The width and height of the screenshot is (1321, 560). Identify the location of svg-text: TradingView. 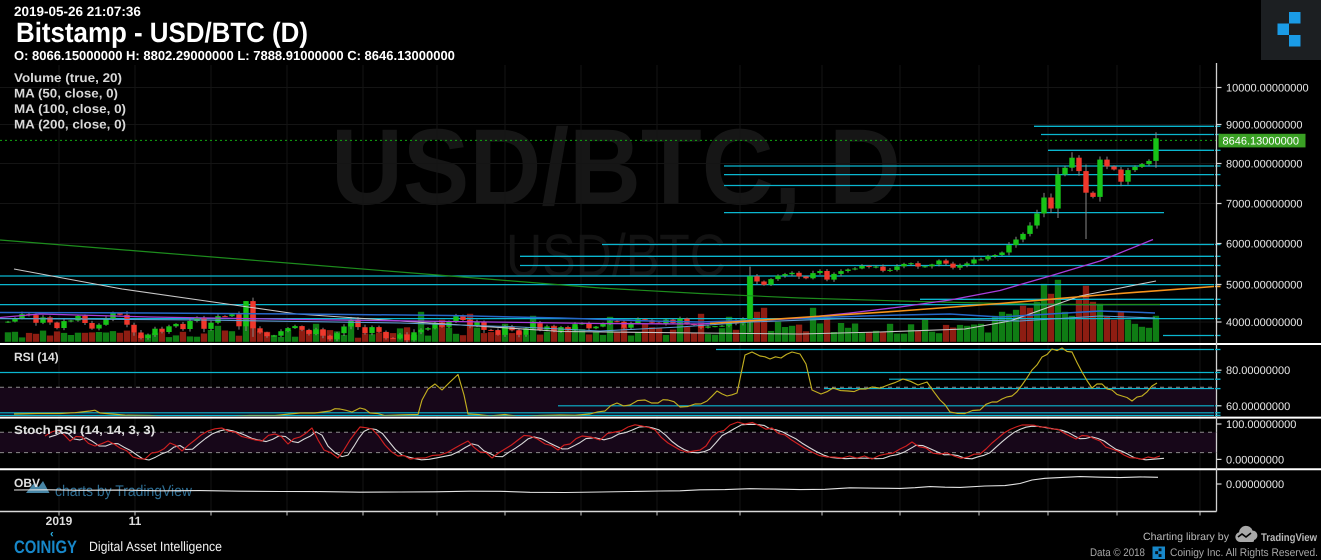
(1289, 538).